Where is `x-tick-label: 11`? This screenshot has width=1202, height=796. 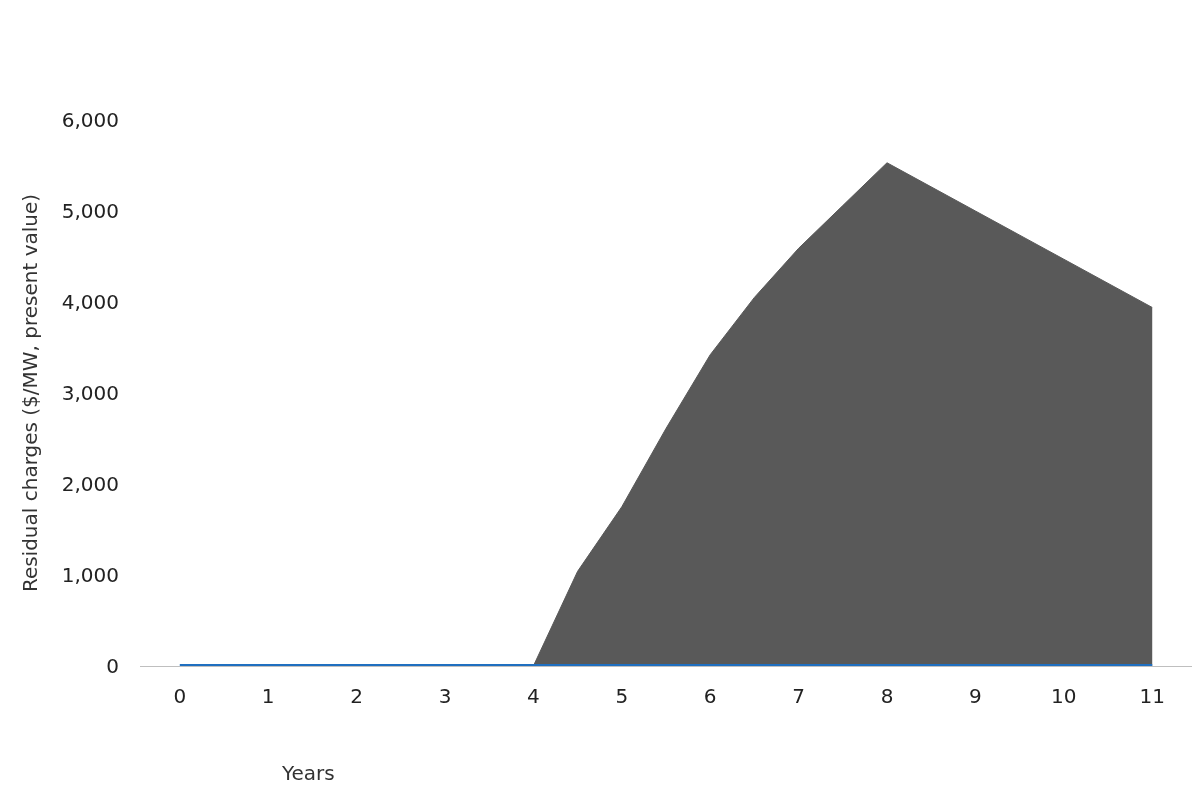 x-tick-label: 11 is located at coordinates (1152, 696).